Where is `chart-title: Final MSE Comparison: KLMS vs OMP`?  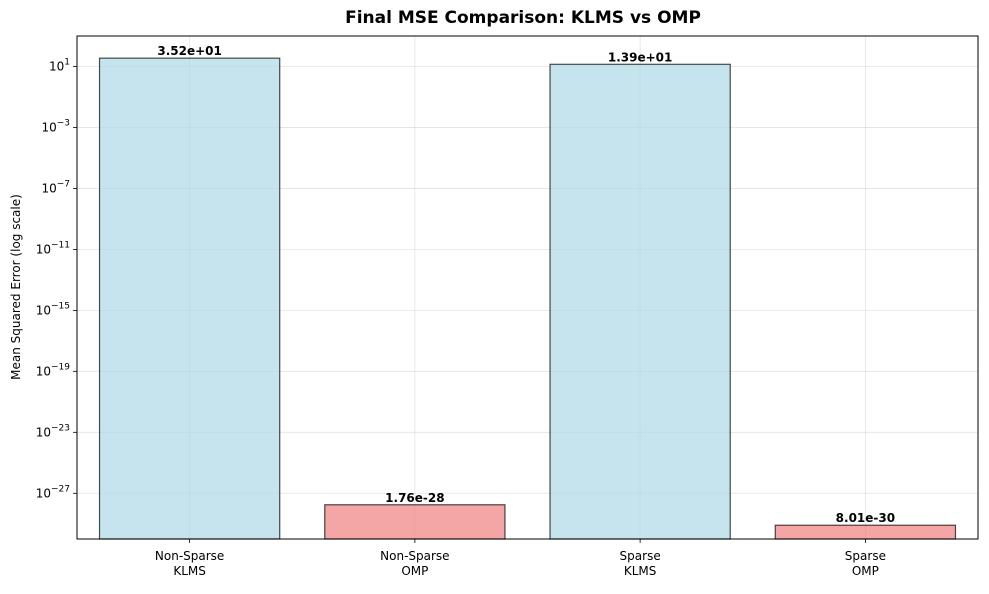 chart-title: Final MSE Comparison: KLMS vs OMP is located at coordinates (523, 18).